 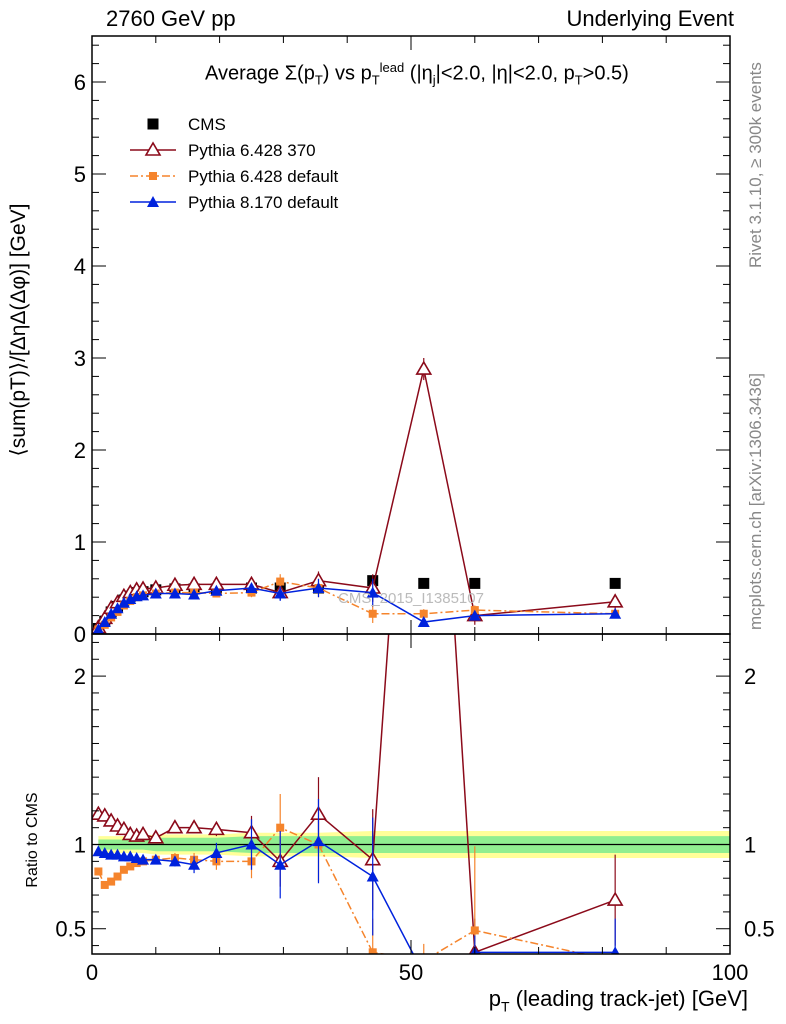 What do you see at coordinates (207, 124) in the screenshot?
I see `legend-label: CMS` at bounding box center [207, 124].